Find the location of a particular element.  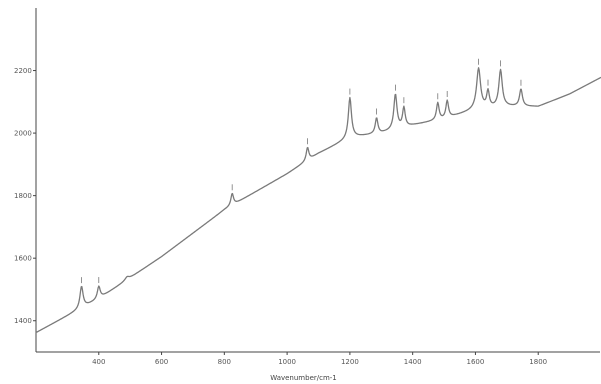

x-tick-labels: 400 600 800 1000 1200 1400 1600 1800 is located at coordinates (319, 362).